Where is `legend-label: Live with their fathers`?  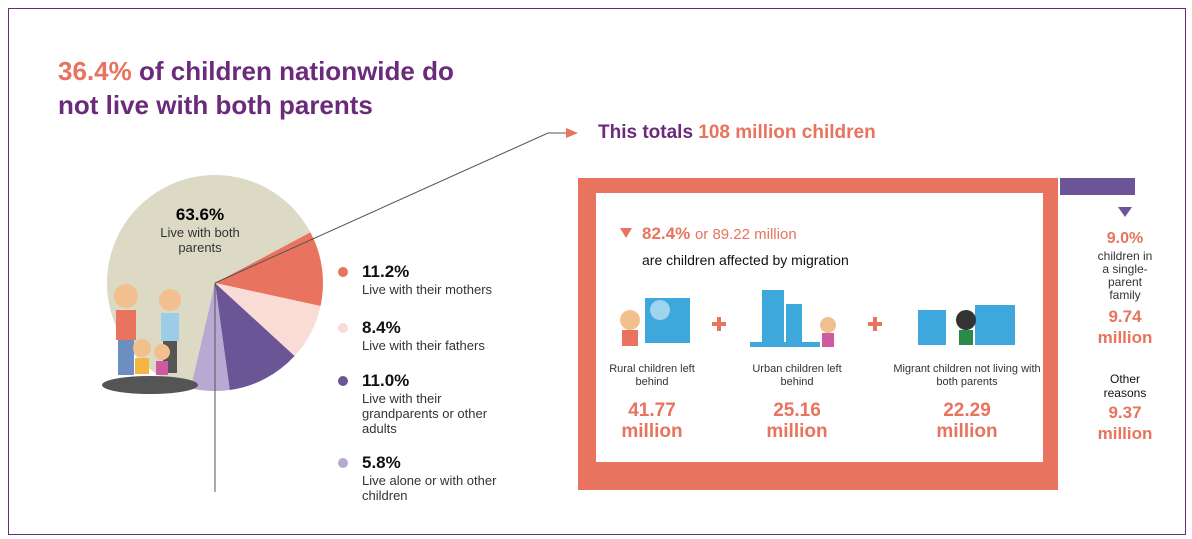
legend-label: Live with their fathers is located at coordinates (423, 345).